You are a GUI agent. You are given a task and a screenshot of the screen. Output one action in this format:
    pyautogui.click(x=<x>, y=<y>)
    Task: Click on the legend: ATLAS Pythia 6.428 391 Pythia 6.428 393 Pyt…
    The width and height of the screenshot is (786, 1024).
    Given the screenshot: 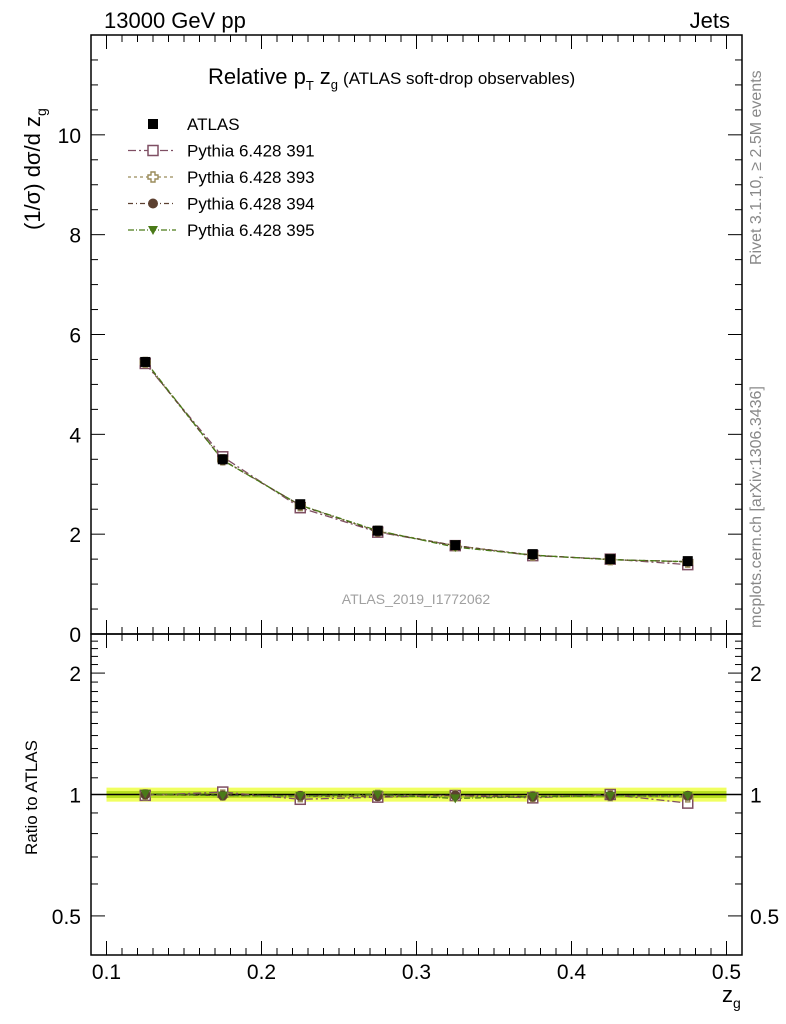 What is the action you would take?
    pyautogui.click(x=221, y=177)
    